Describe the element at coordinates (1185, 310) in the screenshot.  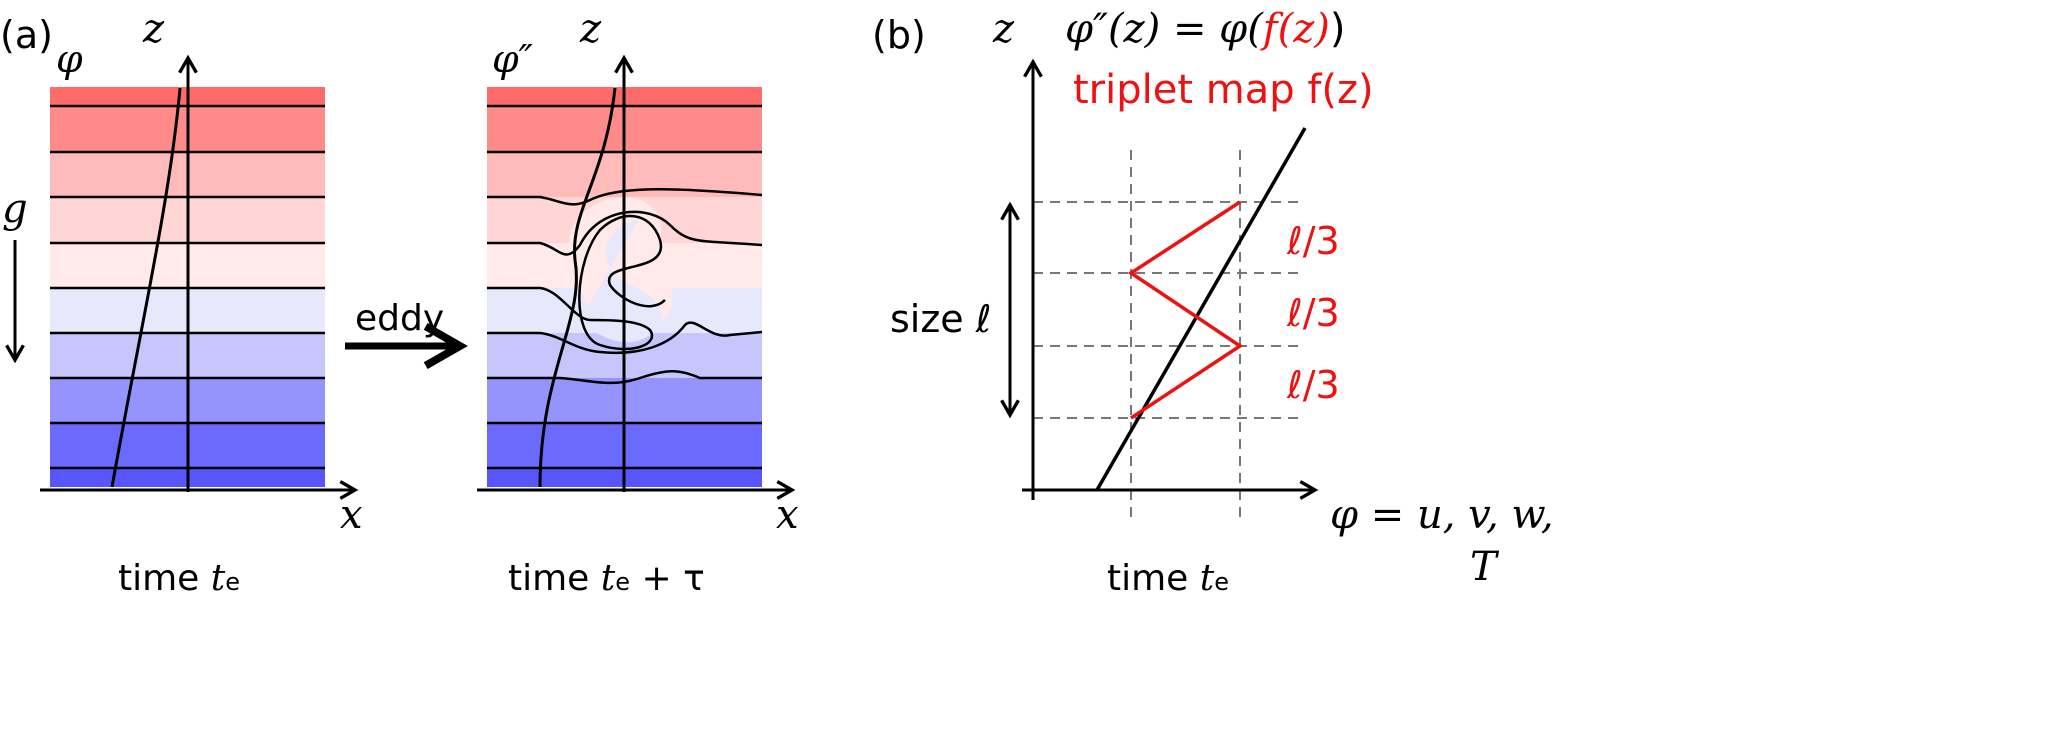
I see `triplet-map-profile` at that location.